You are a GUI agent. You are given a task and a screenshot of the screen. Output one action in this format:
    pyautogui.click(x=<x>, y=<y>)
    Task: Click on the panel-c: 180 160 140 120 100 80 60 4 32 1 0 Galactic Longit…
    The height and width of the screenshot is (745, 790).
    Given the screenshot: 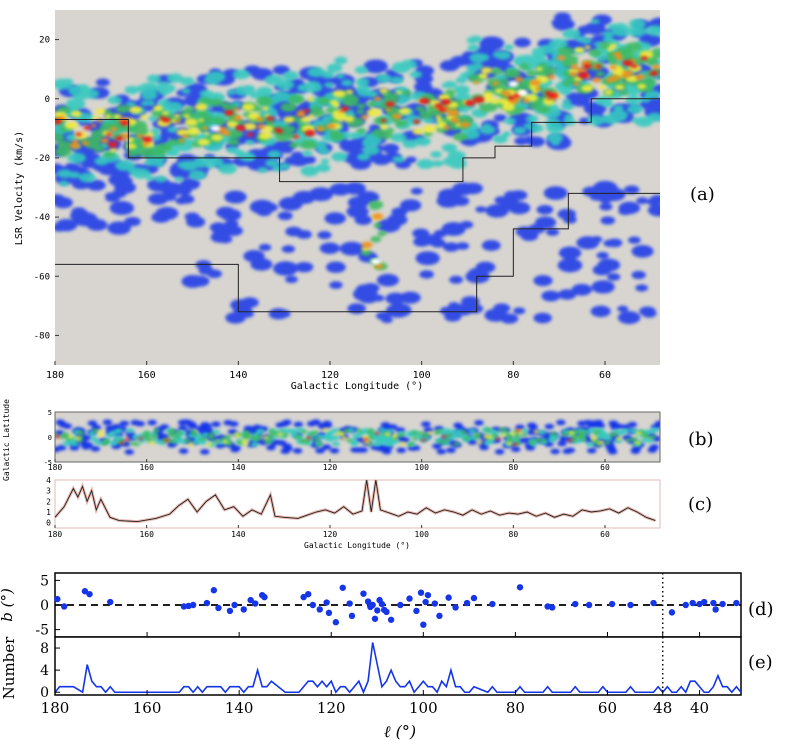 What is the action you would take?
    pyautogui.click(x=379, y=513)
    